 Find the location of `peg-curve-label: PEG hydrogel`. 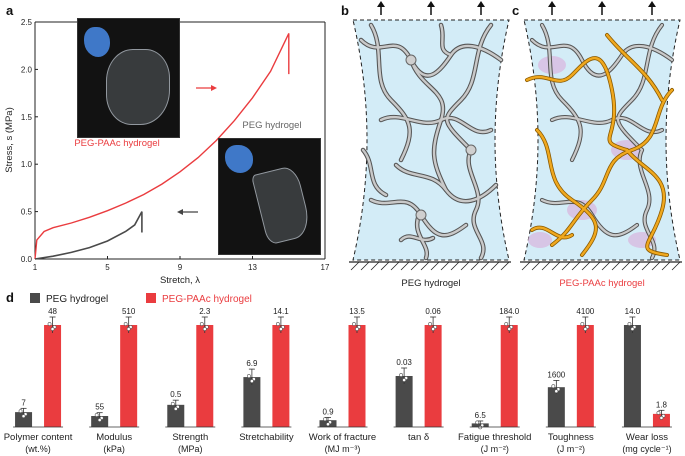

peg-curve-label: PEG hydrogel is located at coordinates (271, 125).